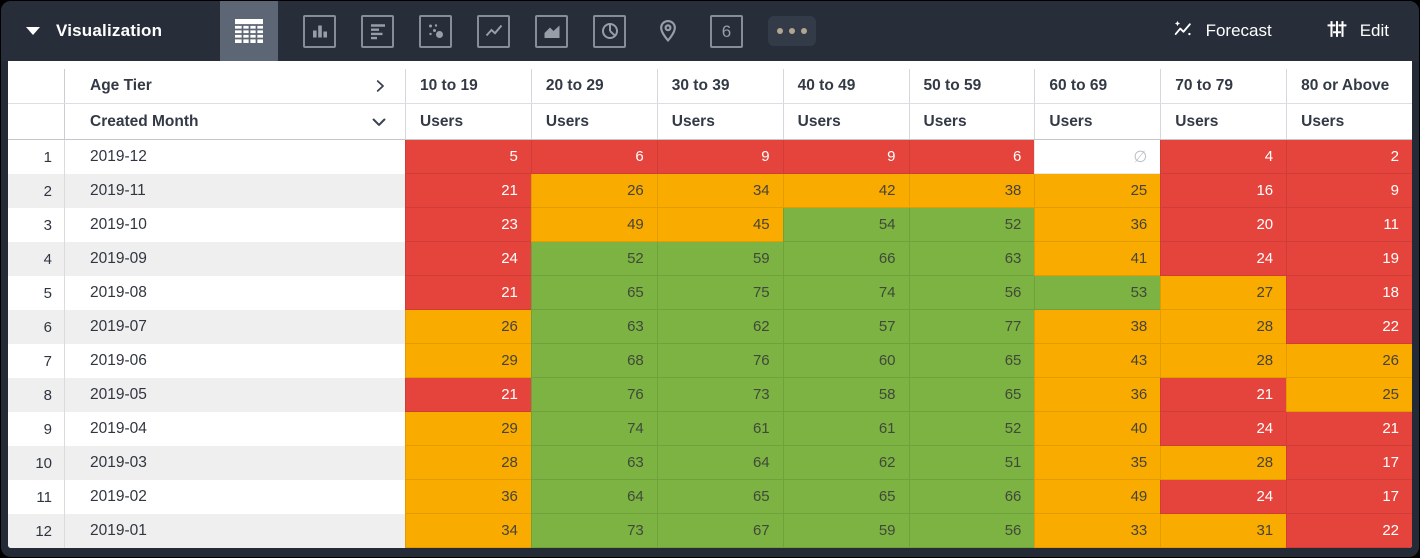  Describe the element at coordinates (1097, 361) in the screenshot. I see `data-cell: 43` at that location.